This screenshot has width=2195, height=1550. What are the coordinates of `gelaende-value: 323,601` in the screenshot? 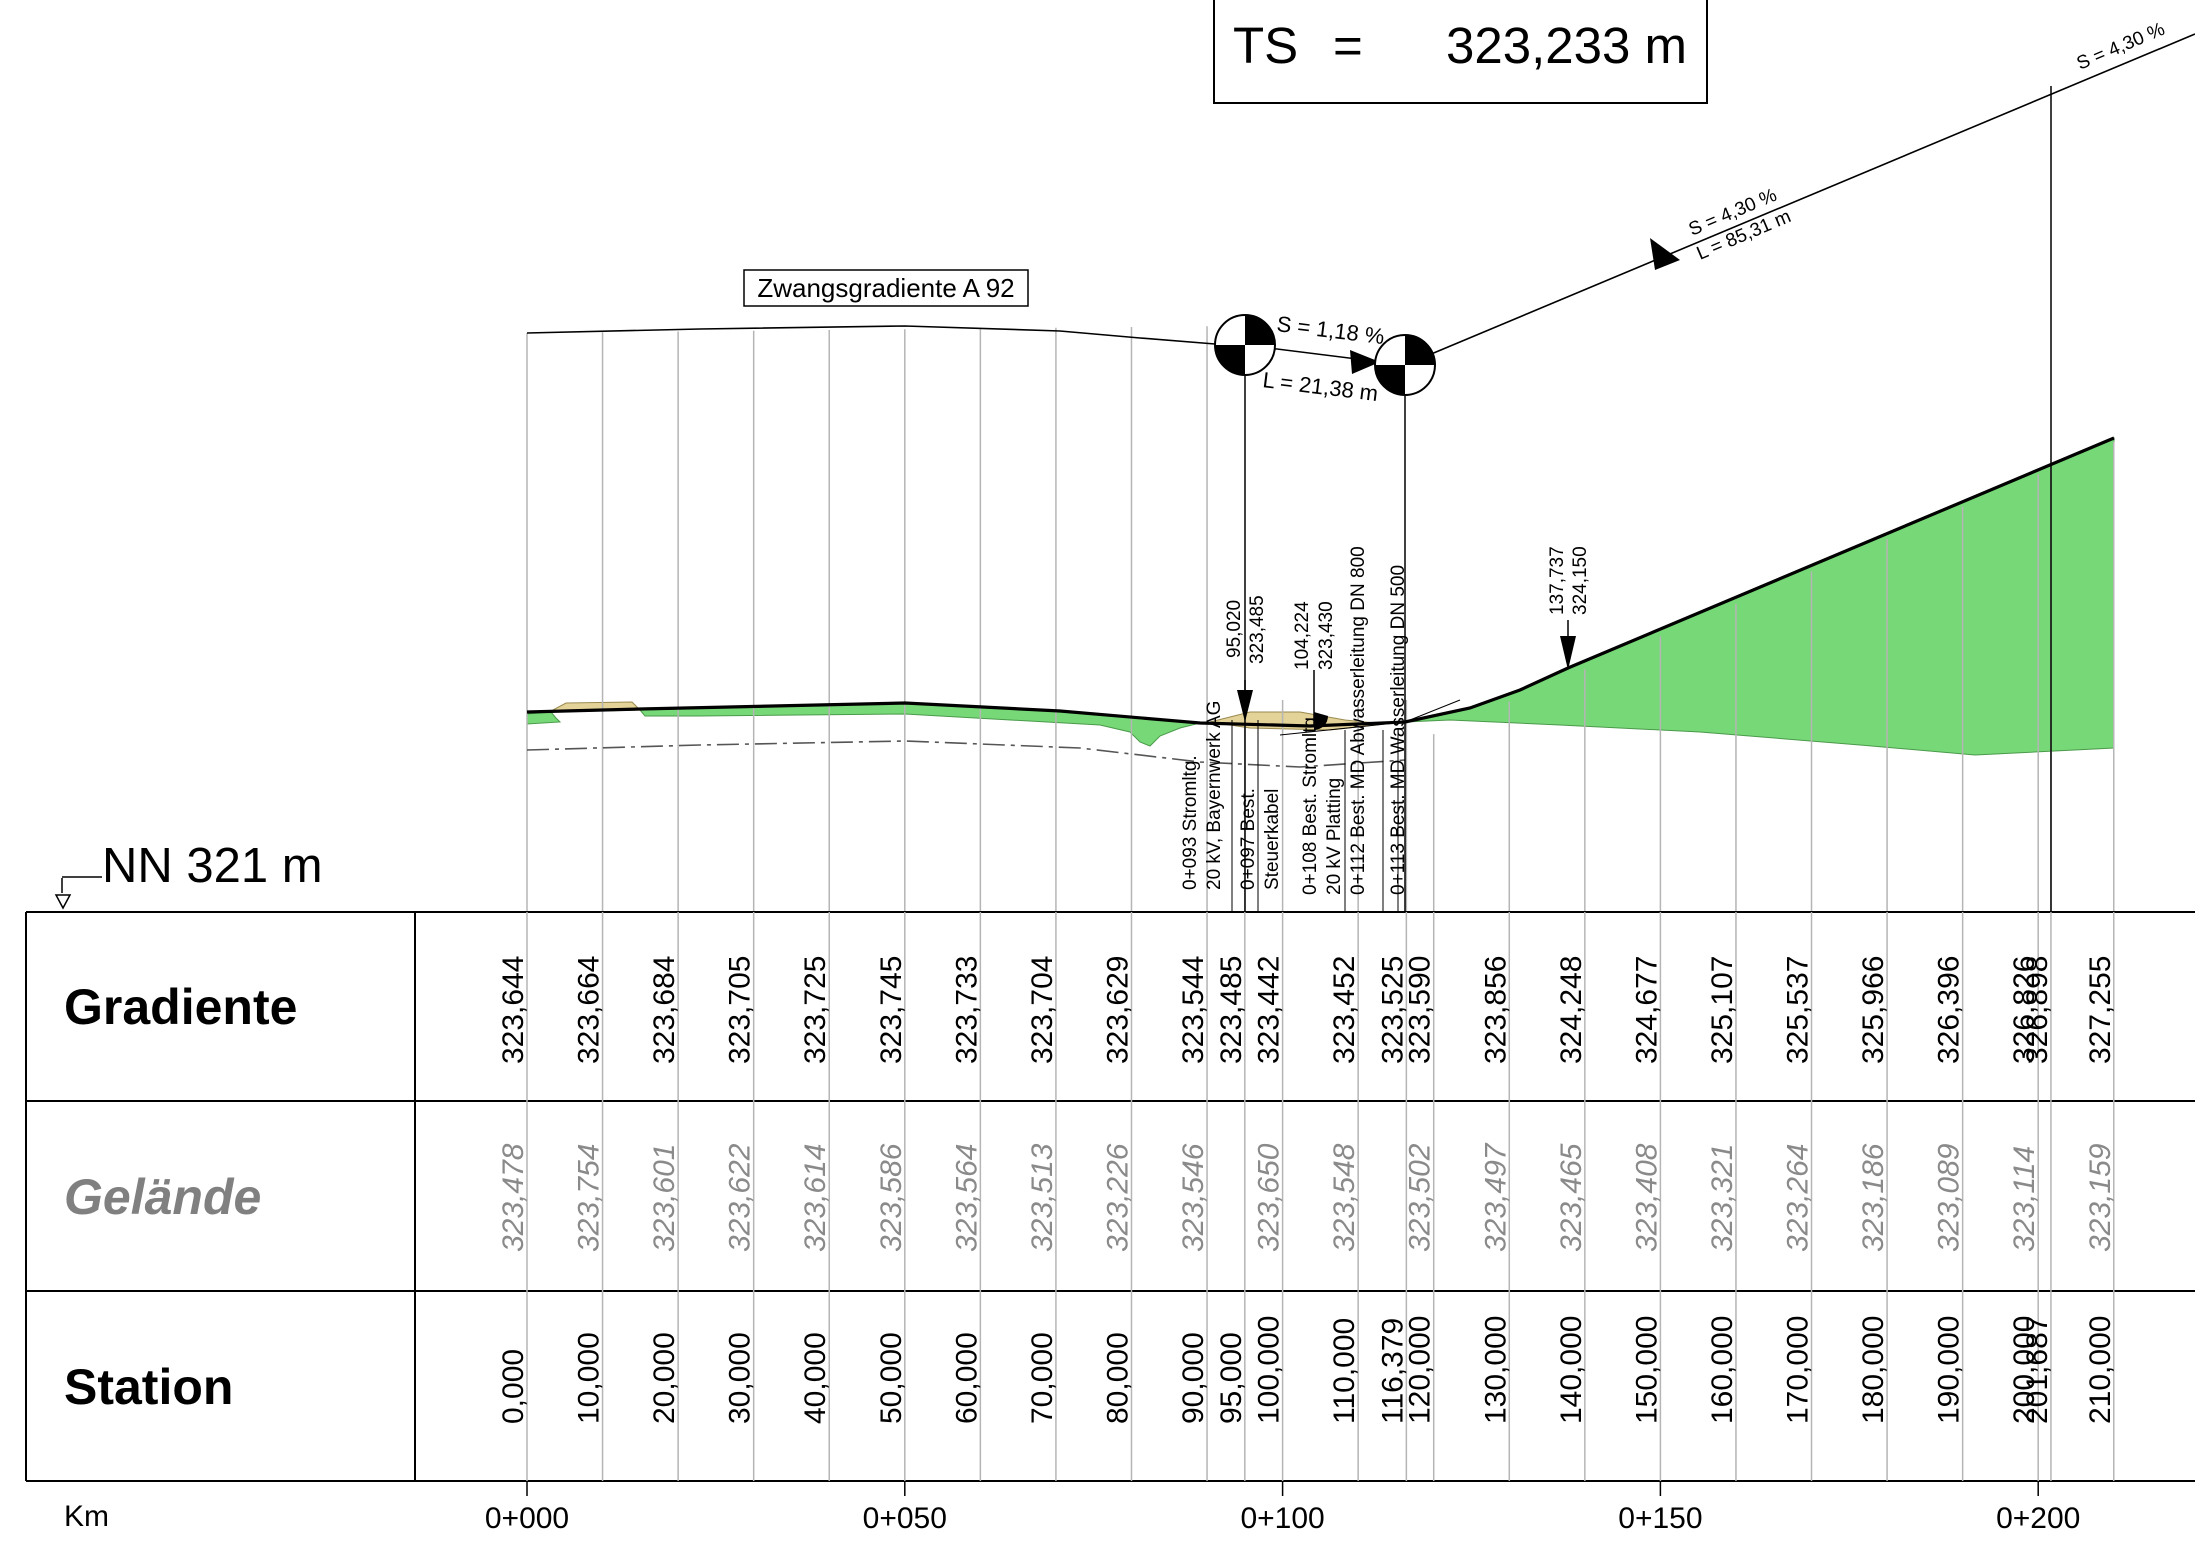 It's located at (664, 1198).